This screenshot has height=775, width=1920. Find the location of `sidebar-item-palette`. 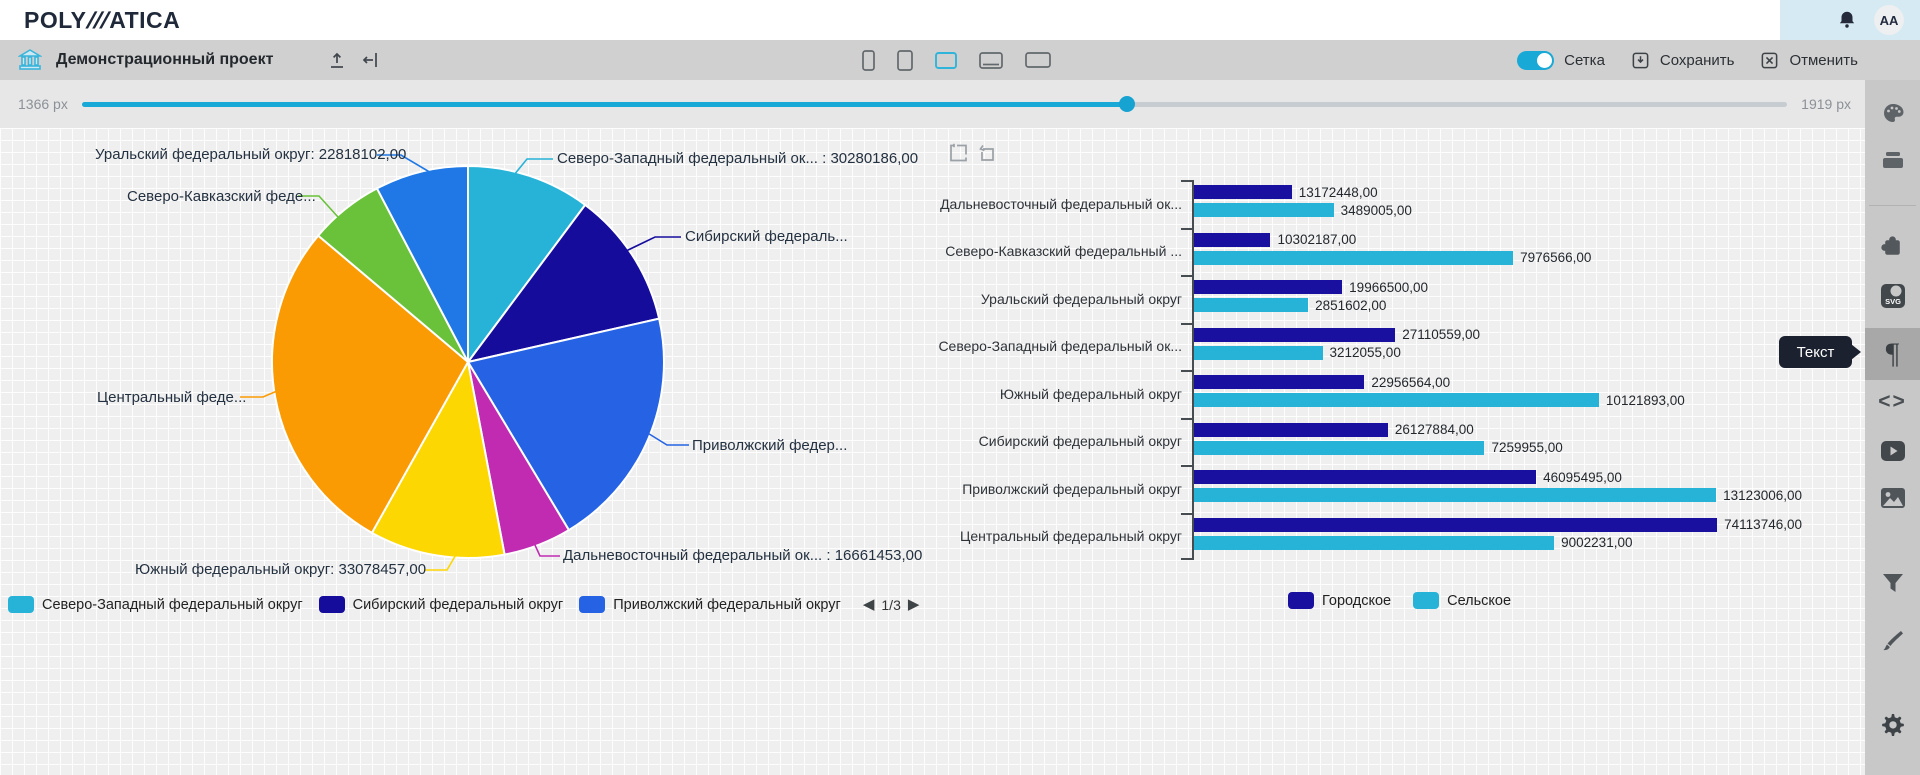

sidebar-item-palette is located at coordinates (1892, 115).